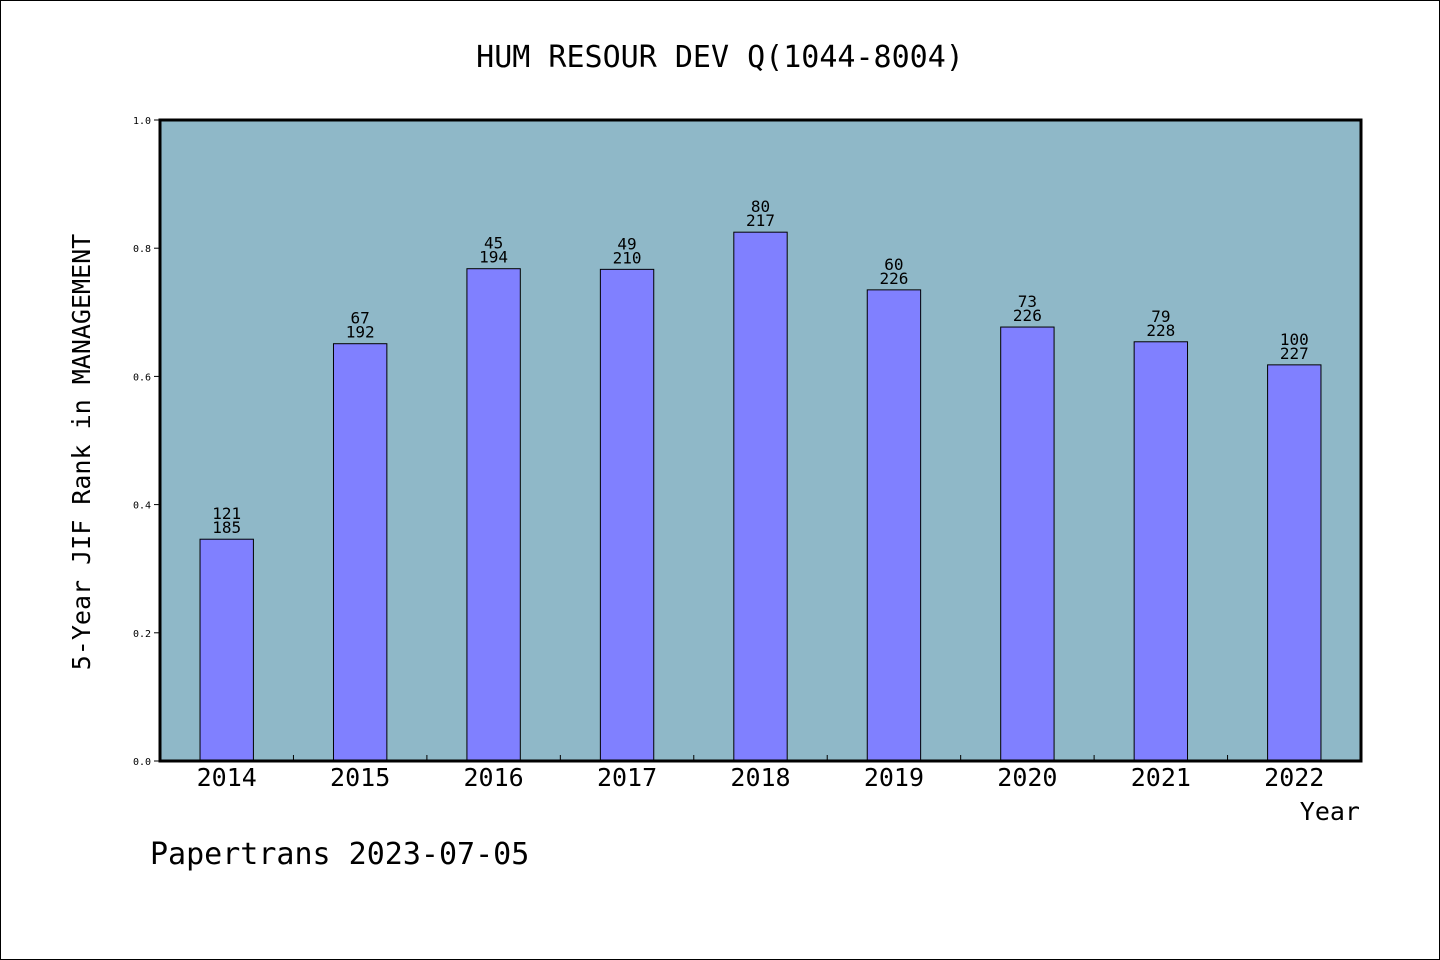 The height and width of the screenshot is (960, 1440). I want to click on data-label-top: 100, so click(1294, 339).